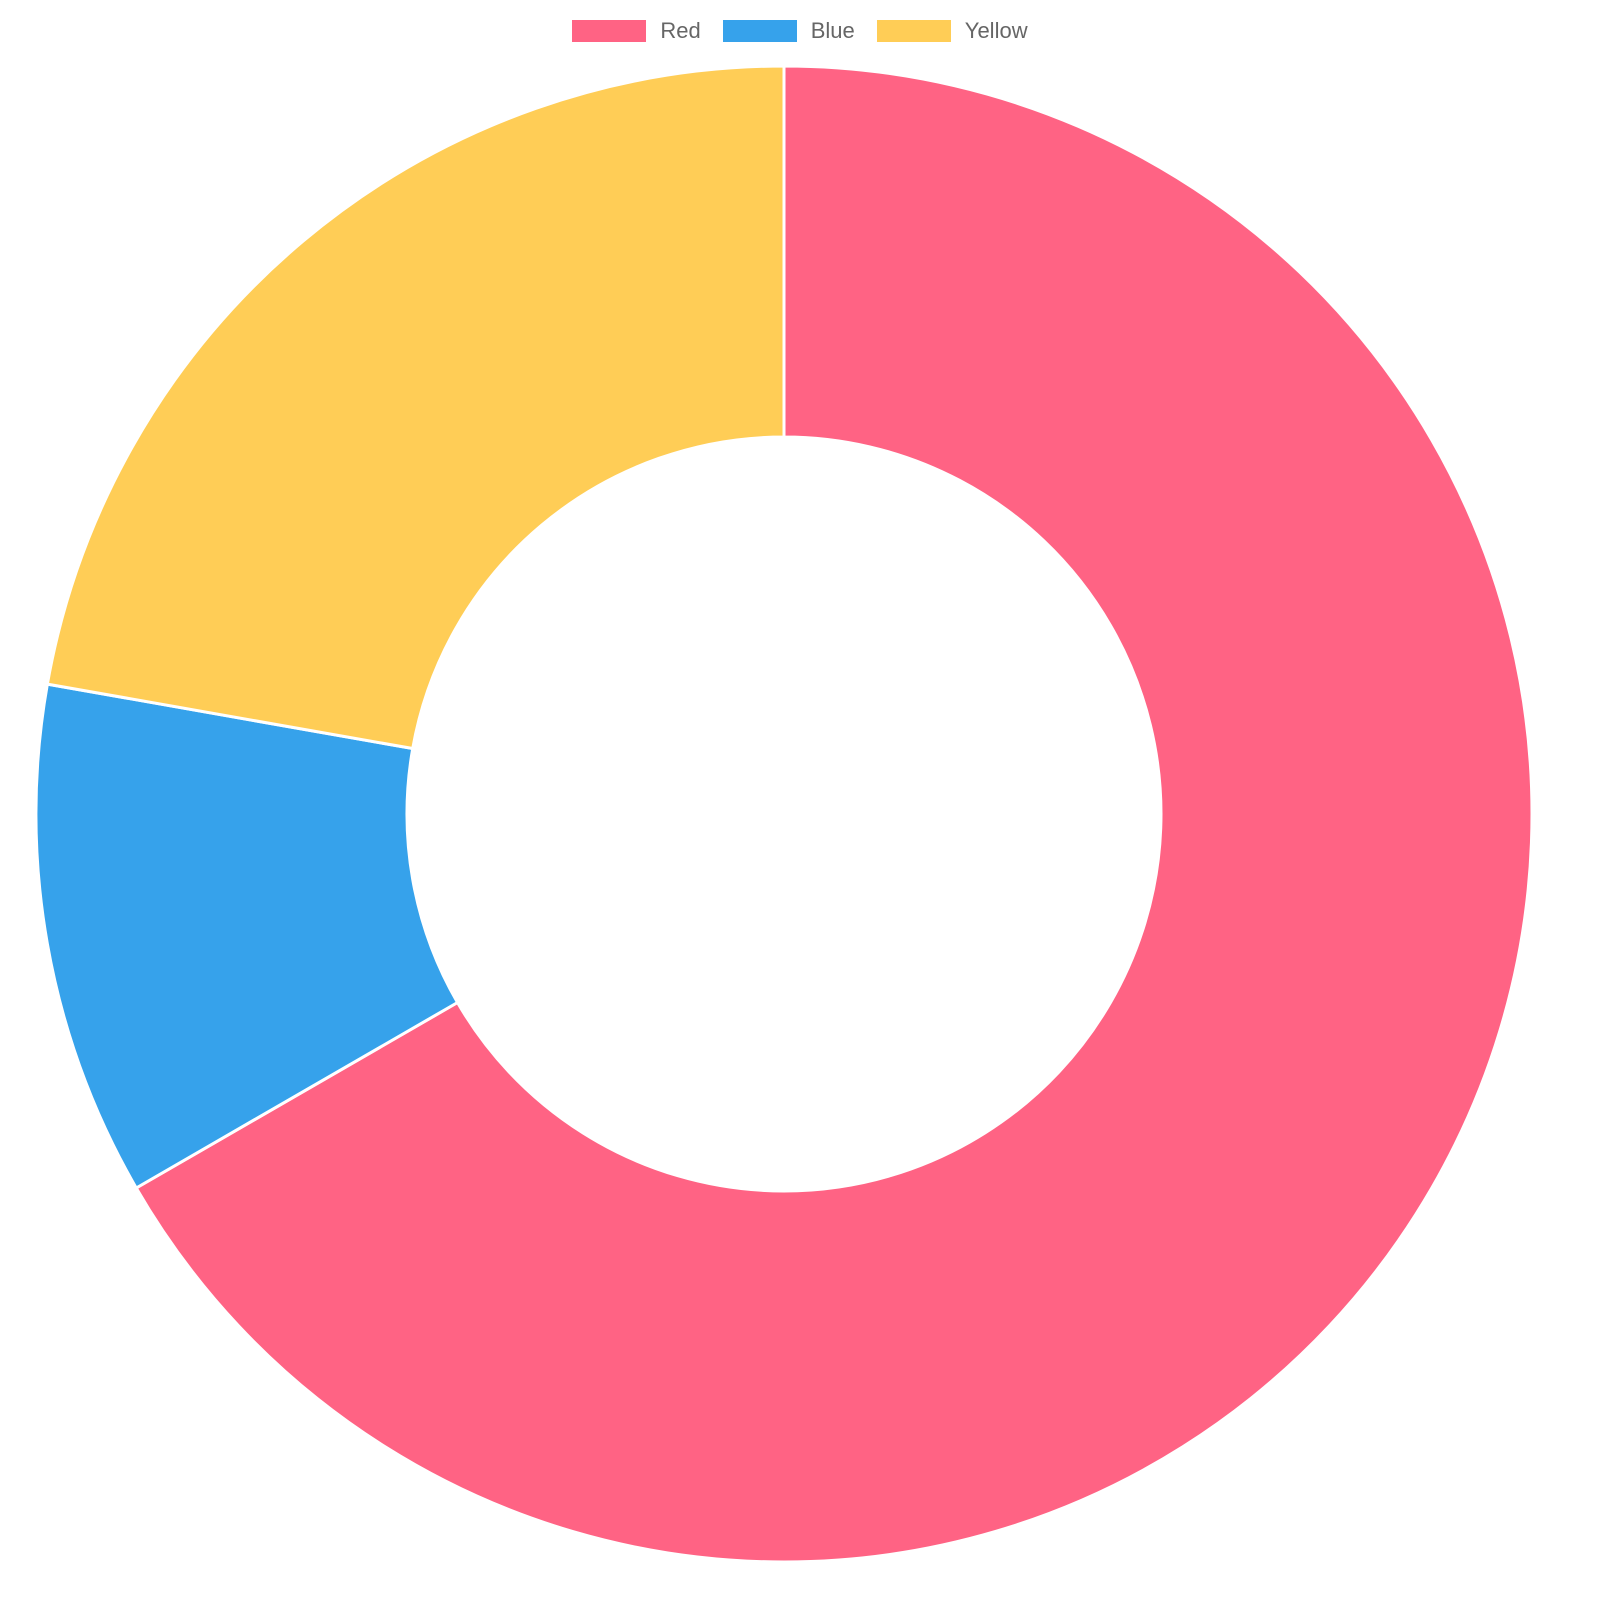  I want to click on legend-item-yellow: Yellow, so click(952, 31).